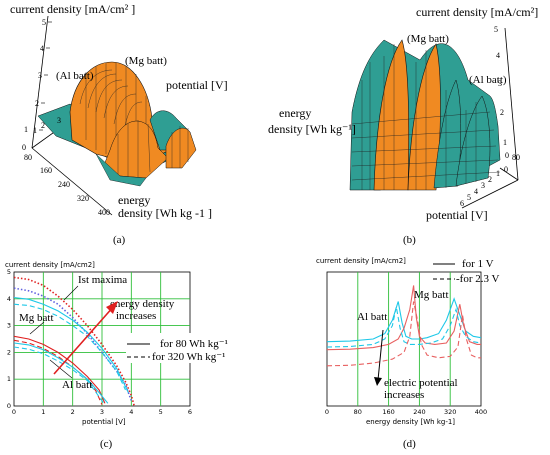 This screenshot has width=550, height=455. I want to click on panel-c-label-mg: Mg batt, so click(36, 318).